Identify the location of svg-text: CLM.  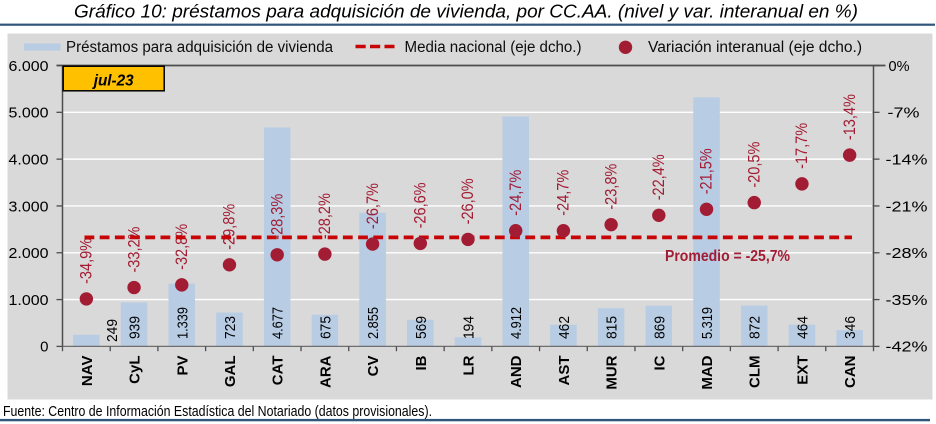
(755, 372).